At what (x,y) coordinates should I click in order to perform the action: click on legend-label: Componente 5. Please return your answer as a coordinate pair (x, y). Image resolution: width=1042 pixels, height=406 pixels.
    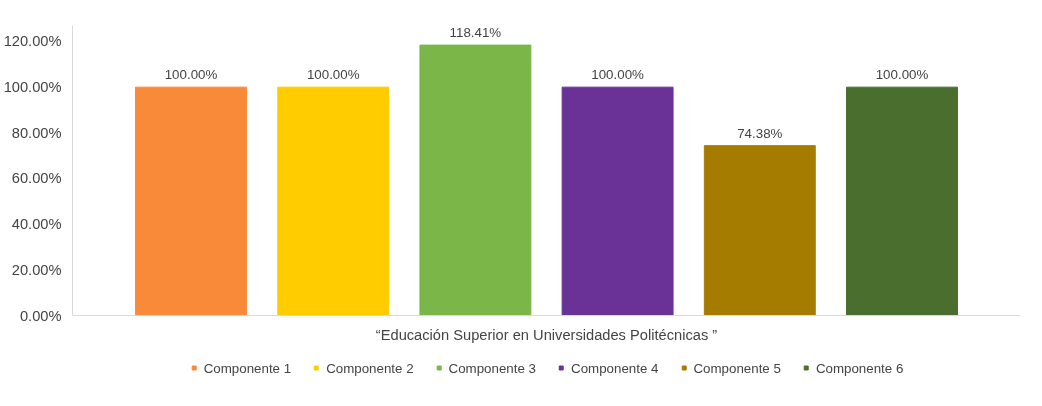
    Looking at the image, I should click on (737, 367).